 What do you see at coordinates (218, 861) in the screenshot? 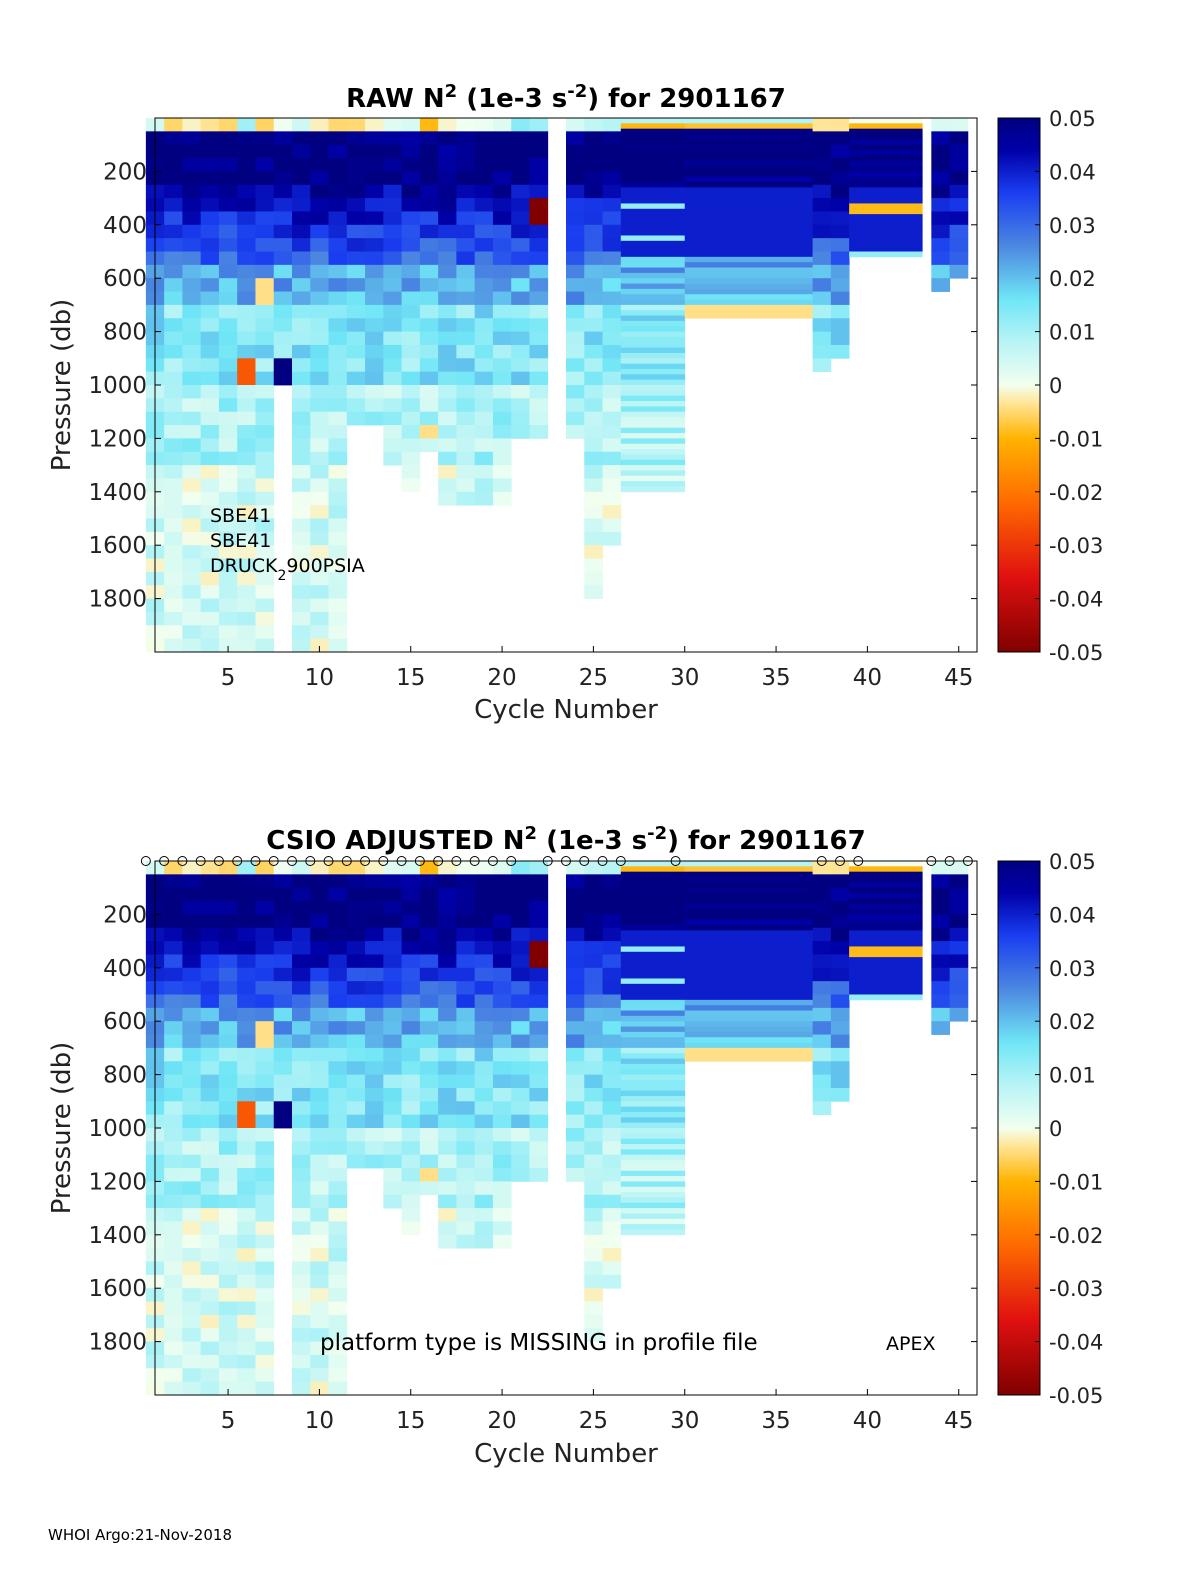
I see `qc-marker` at bounding box center [218, 861].